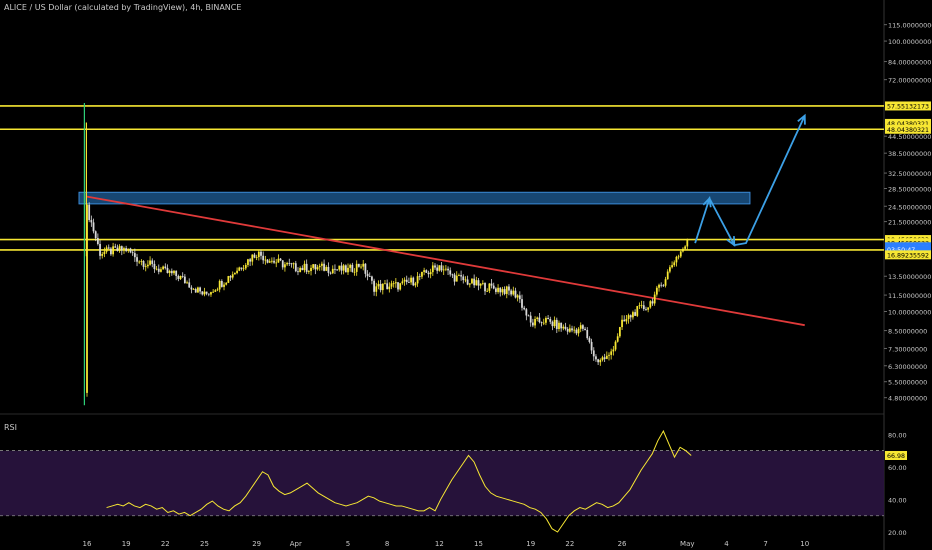 This screenshot has width=932, height=550. Describe the element at coordinates (687, 544) in the screenshot. I see `time-tick-label: May` at that location.